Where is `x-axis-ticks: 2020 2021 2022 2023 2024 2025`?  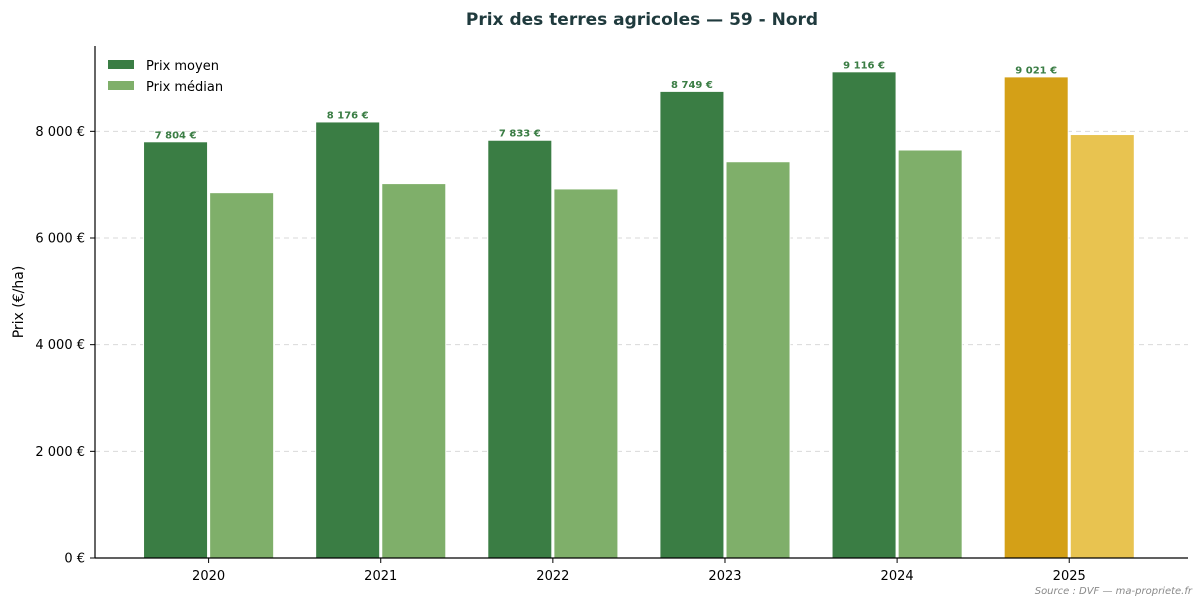
x-axis-ticks: 2020 2021 2022 2023 2024 2025 is located at coordinates (639, 571).